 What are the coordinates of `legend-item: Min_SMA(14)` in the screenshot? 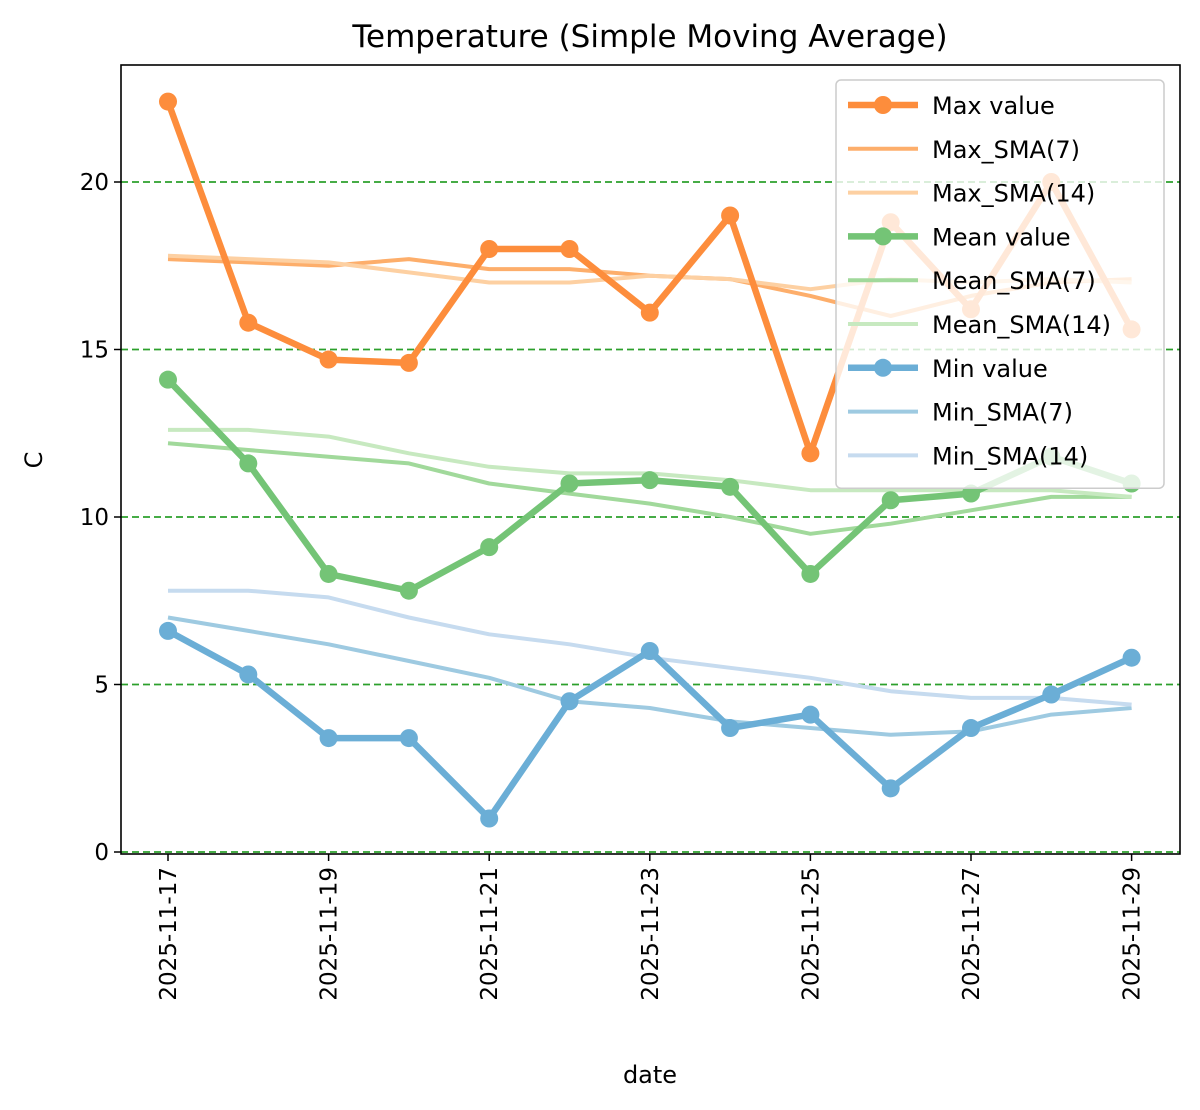 It's located at (968, 456).